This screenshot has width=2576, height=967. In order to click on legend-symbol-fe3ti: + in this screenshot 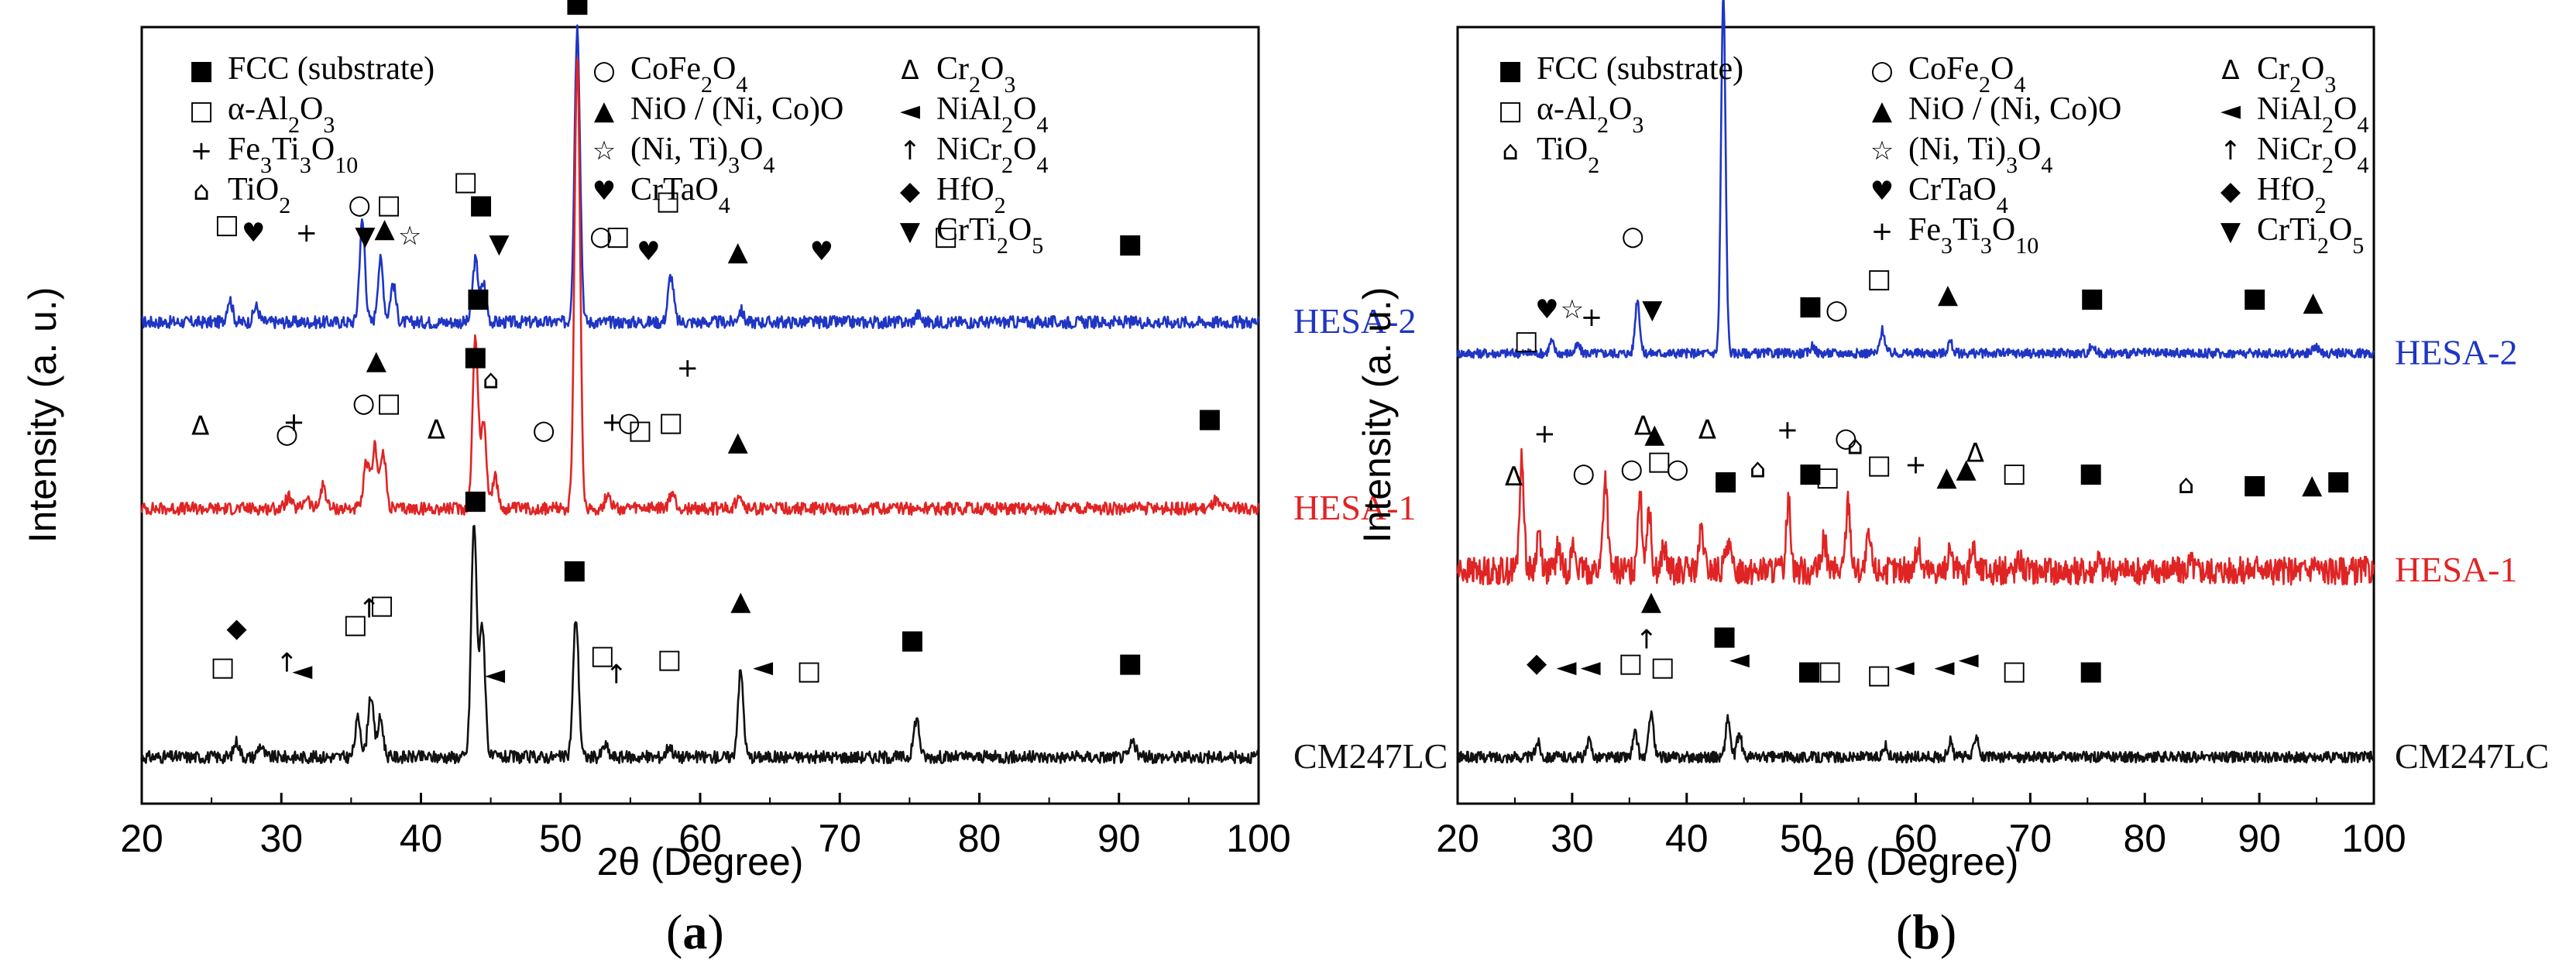, I will do `click(202, 150)`.